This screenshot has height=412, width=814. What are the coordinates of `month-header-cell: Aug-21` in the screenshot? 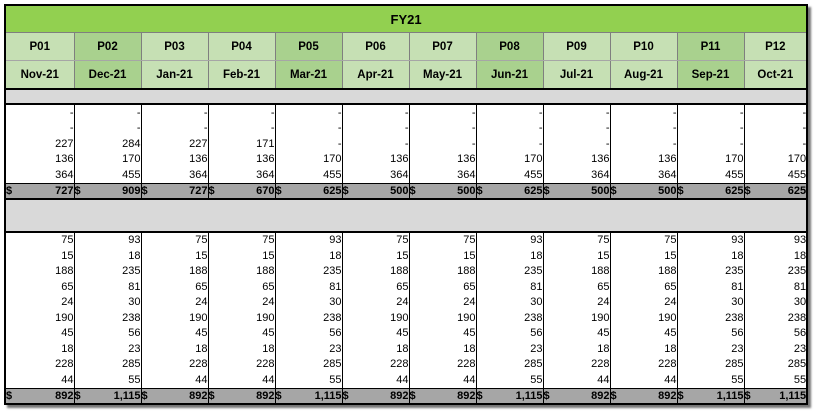 It's located at (644, 75).